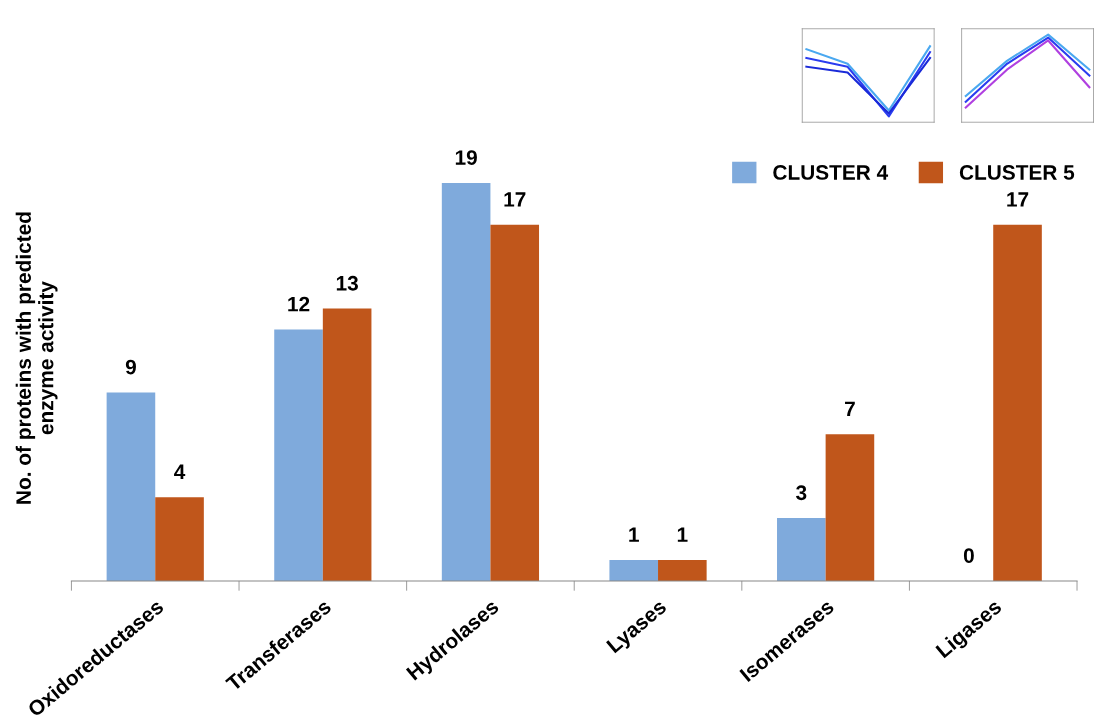 The height and width of the screenshot is (719, 1099). I want to click on data-label: 12, so click(299, 304).